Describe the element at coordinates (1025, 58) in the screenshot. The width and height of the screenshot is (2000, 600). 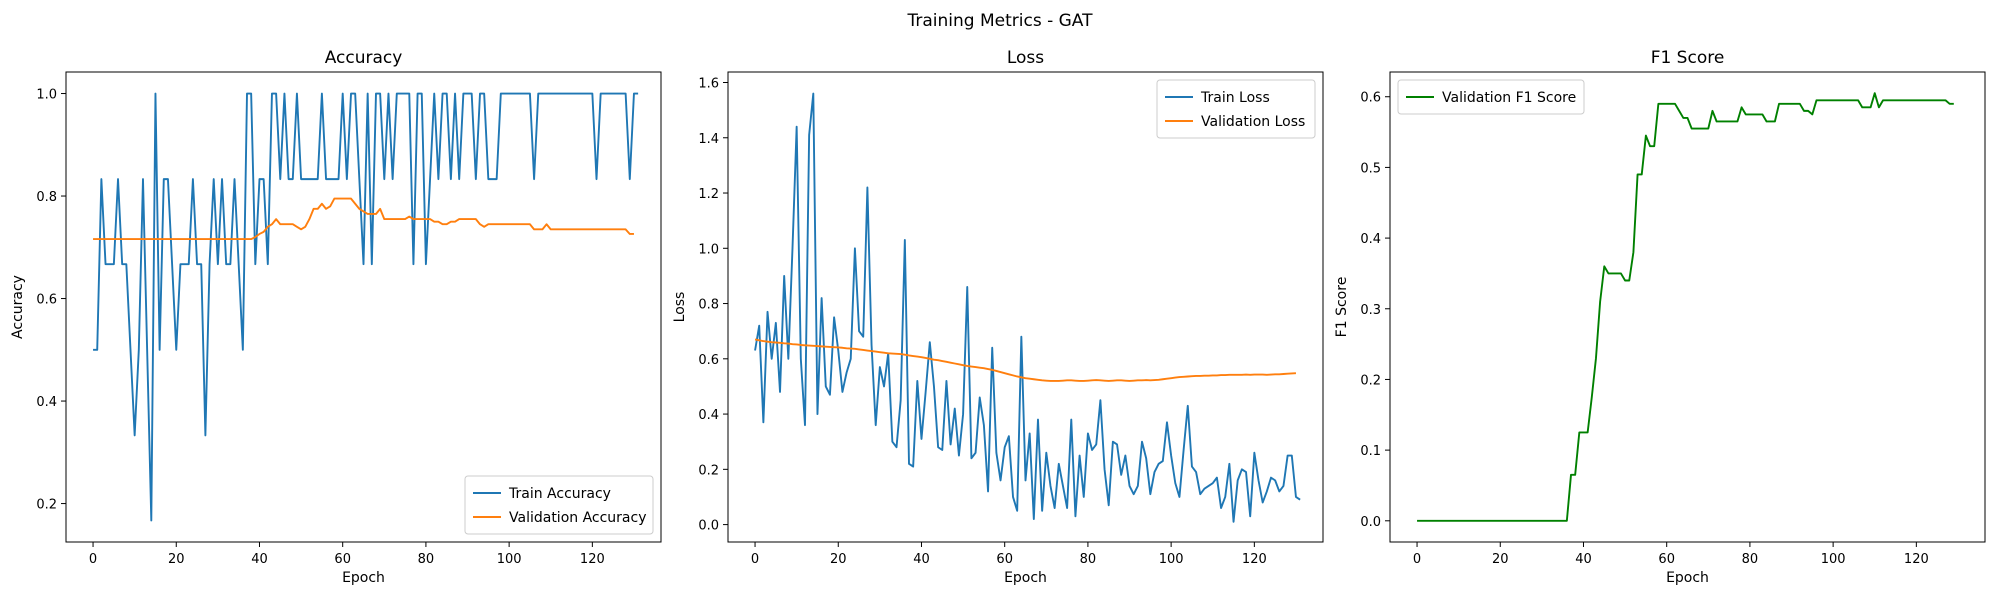
I see `loss-title: Loss` at that location.